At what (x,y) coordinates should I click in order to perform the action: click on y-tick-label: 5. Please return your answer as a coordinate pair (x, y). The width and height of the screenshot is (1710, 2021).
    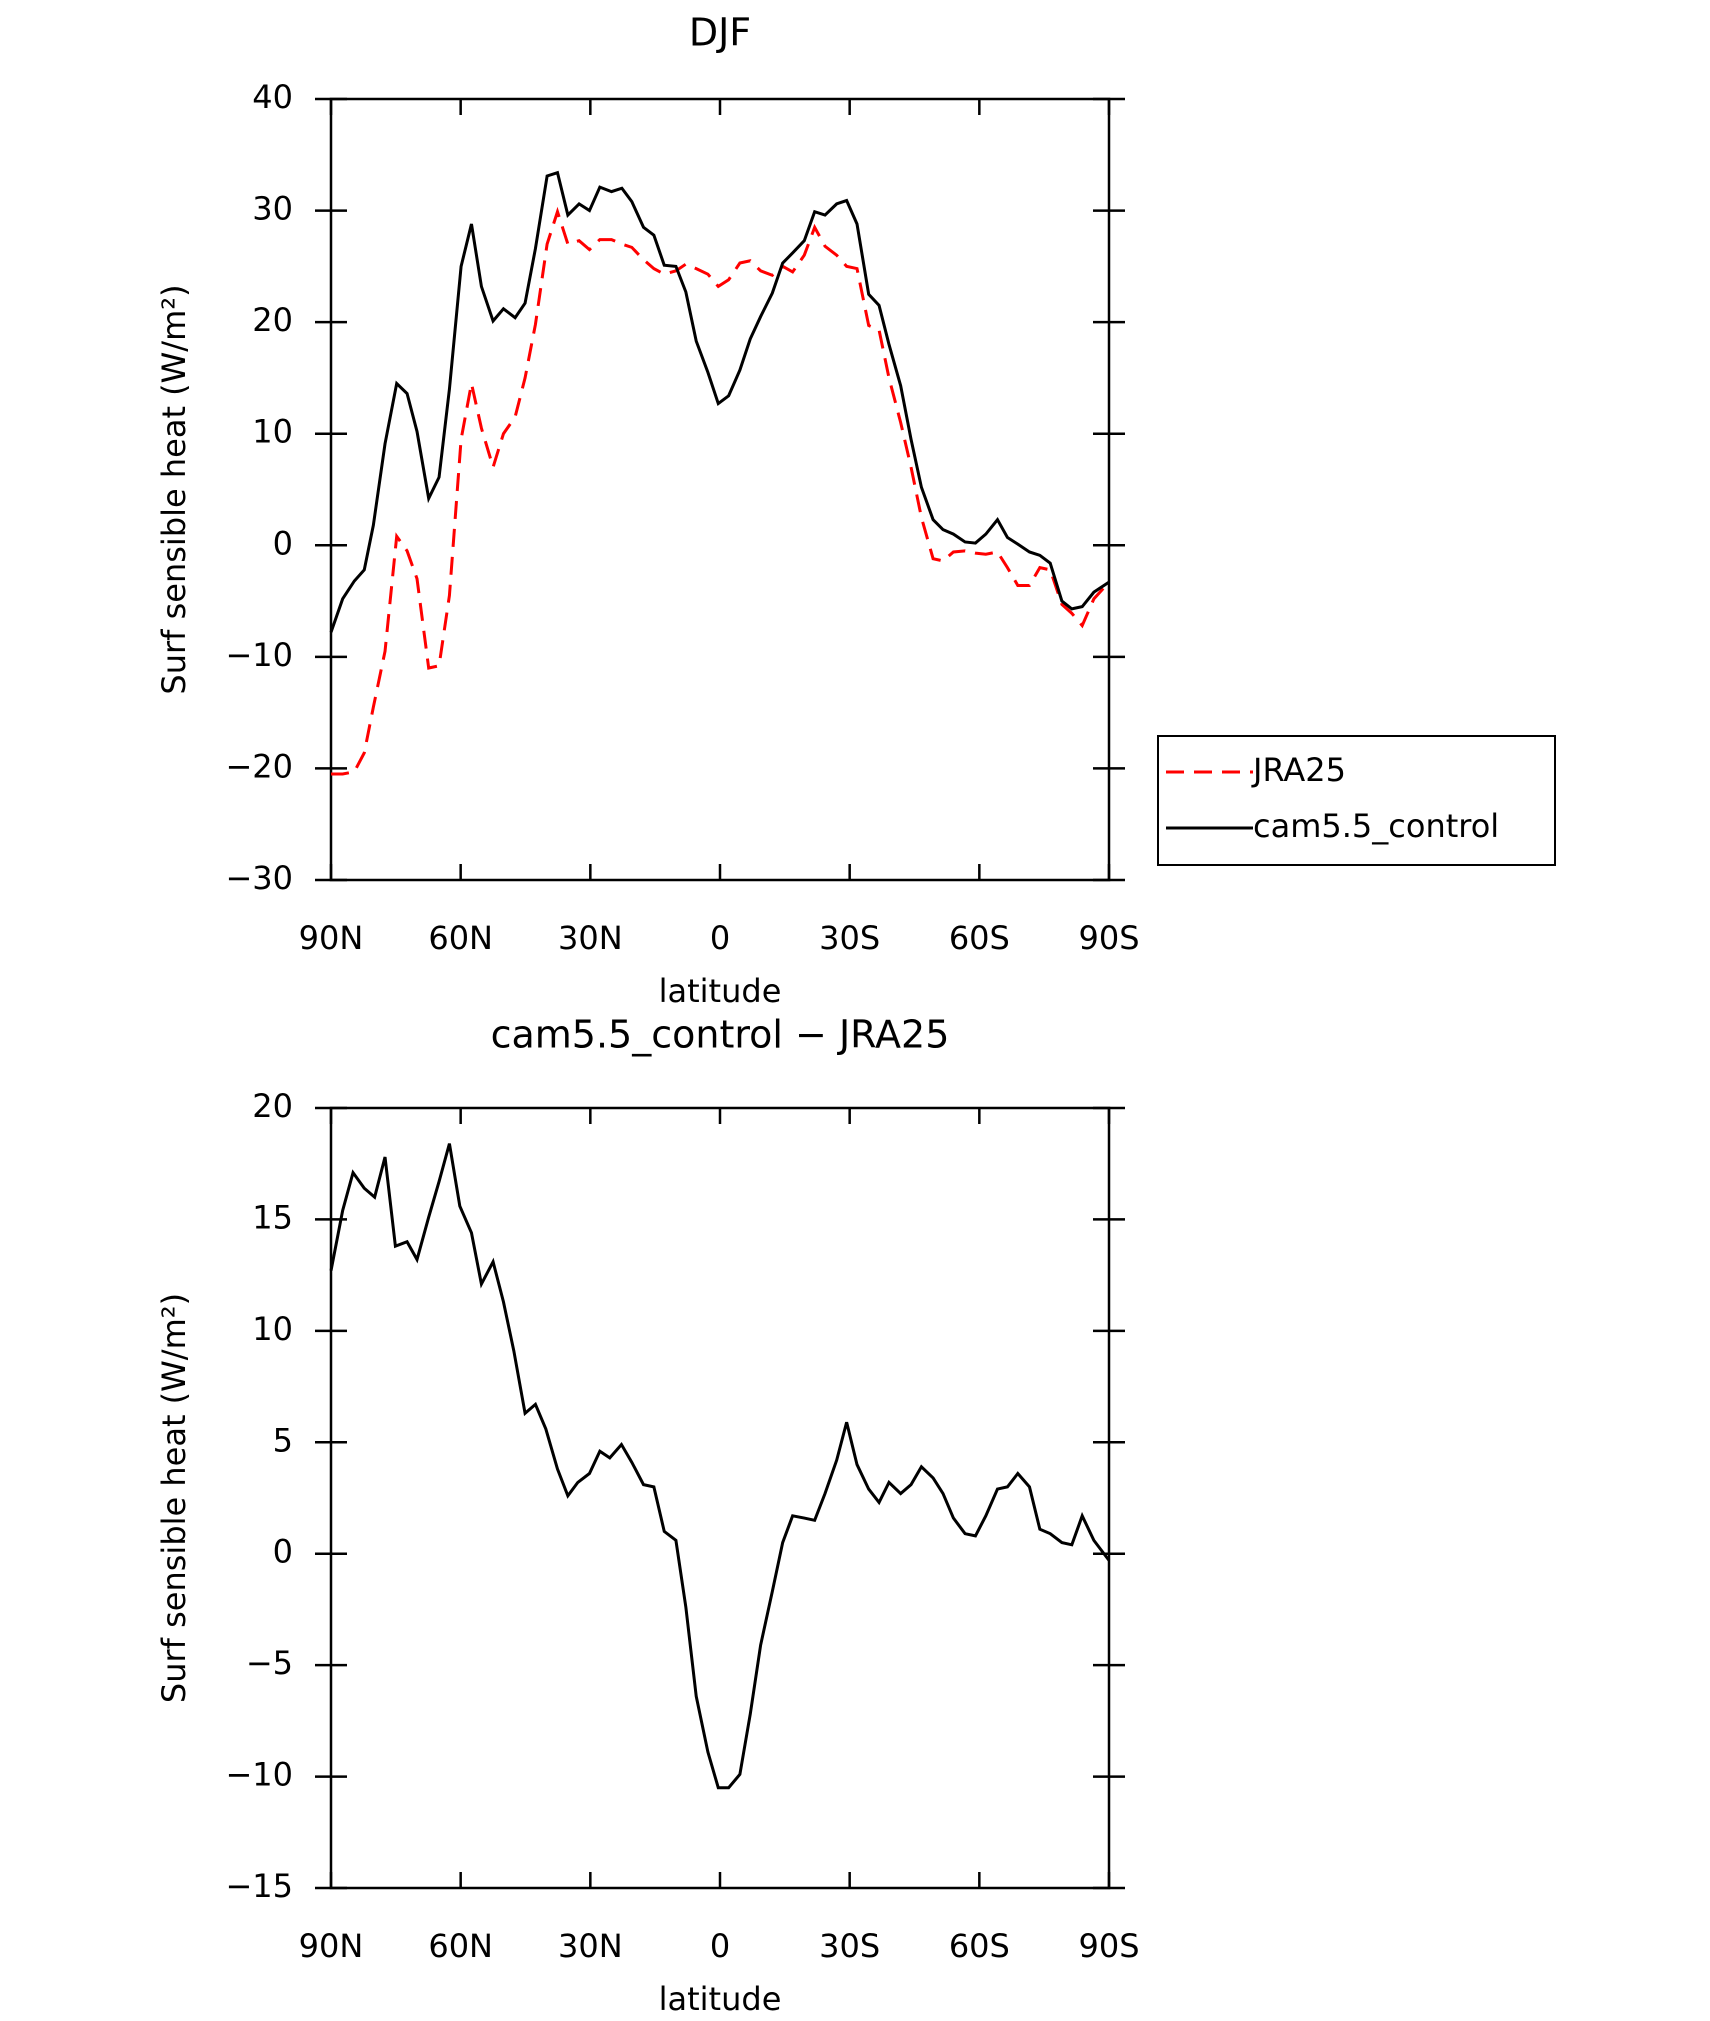
    Looking at the image, I should click on (283, 1440).